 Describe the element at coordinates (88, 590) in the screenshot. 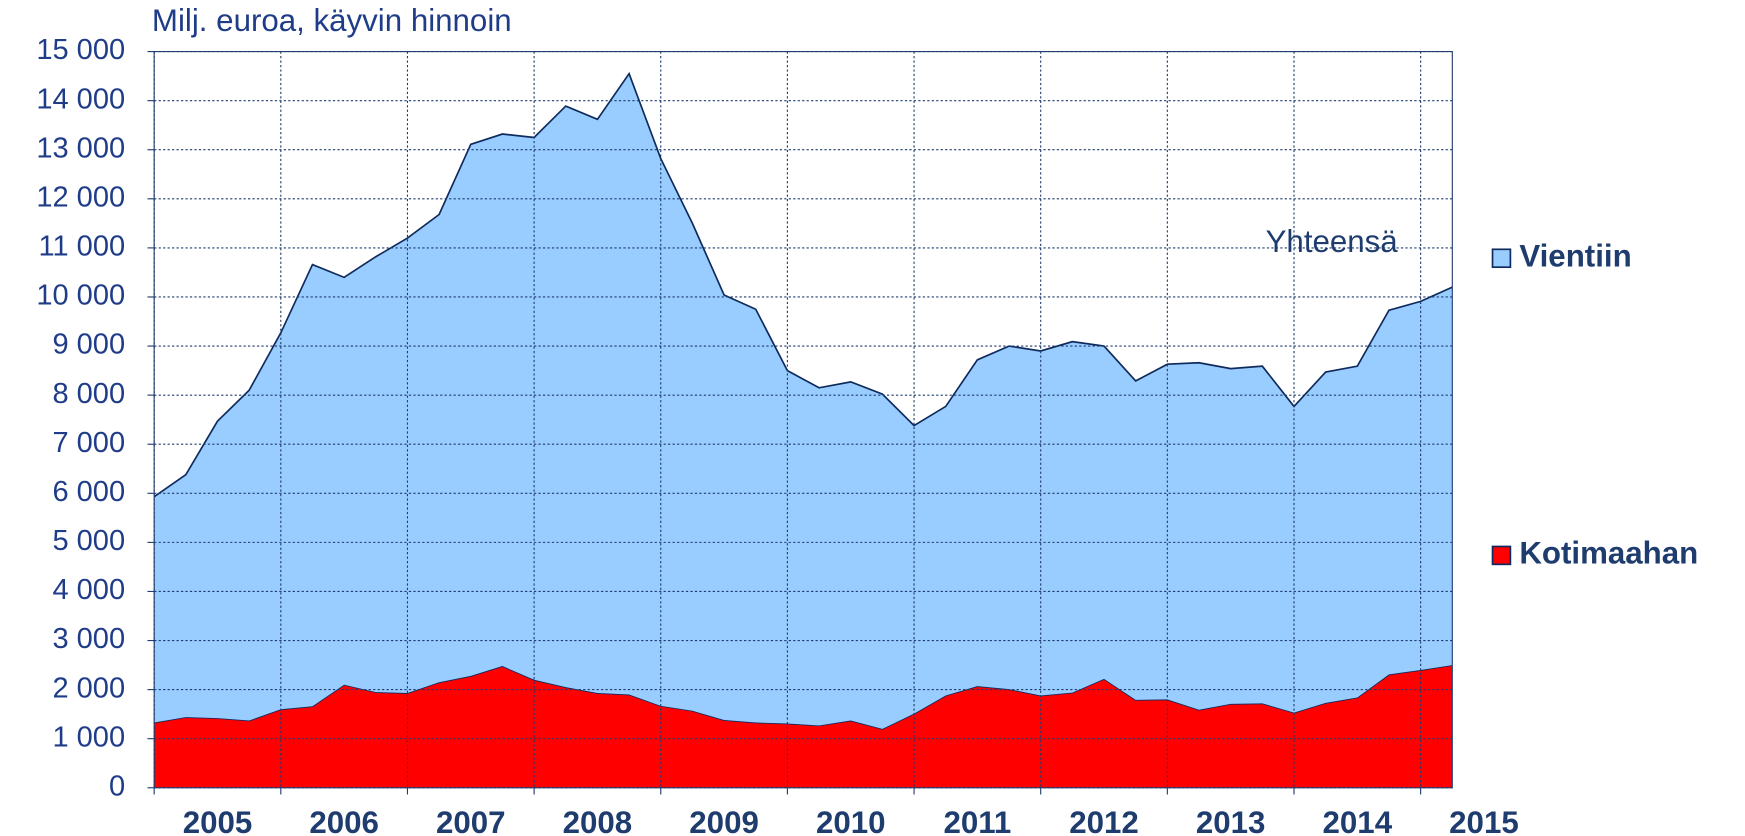

I see `y-tick-label: 4 000` at that location.